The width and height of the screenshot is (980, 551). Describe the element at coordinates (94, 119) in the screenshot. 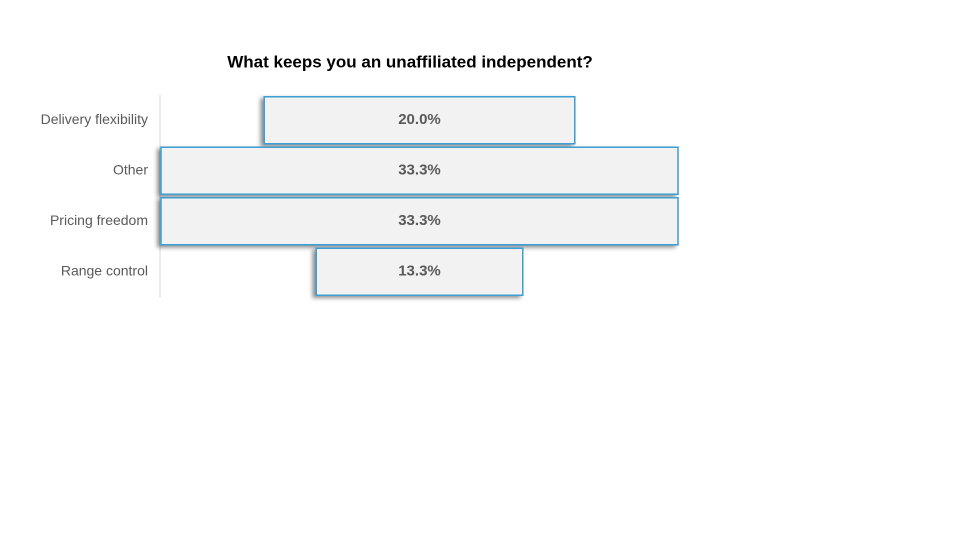

I see `category-label: Delivery flexibility` at that location.